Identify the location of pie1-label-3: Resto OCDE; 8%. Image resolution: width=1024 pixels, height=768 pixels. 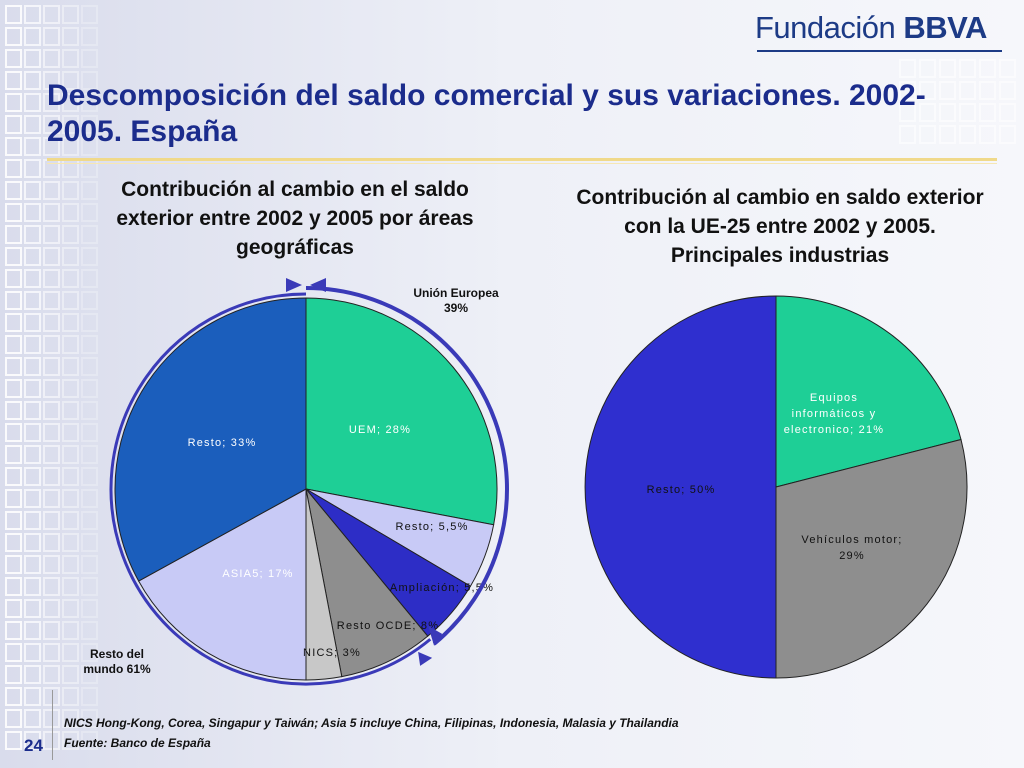
(388, 626).